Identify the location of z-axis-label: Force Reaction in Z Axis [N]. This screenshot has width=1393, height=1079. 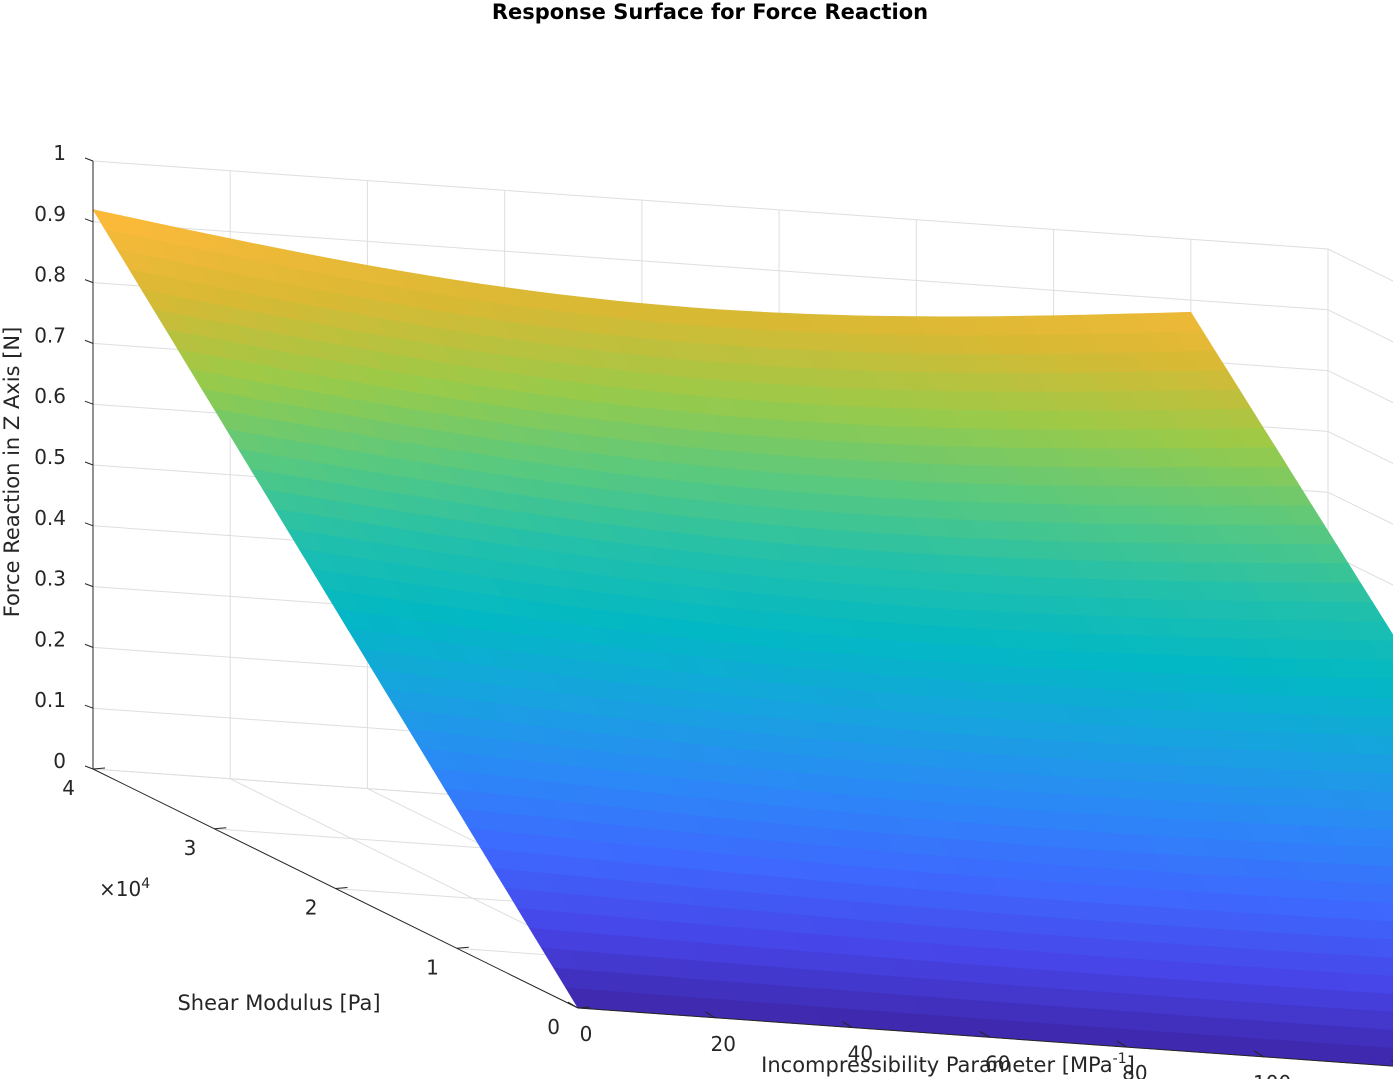
(12, 472).